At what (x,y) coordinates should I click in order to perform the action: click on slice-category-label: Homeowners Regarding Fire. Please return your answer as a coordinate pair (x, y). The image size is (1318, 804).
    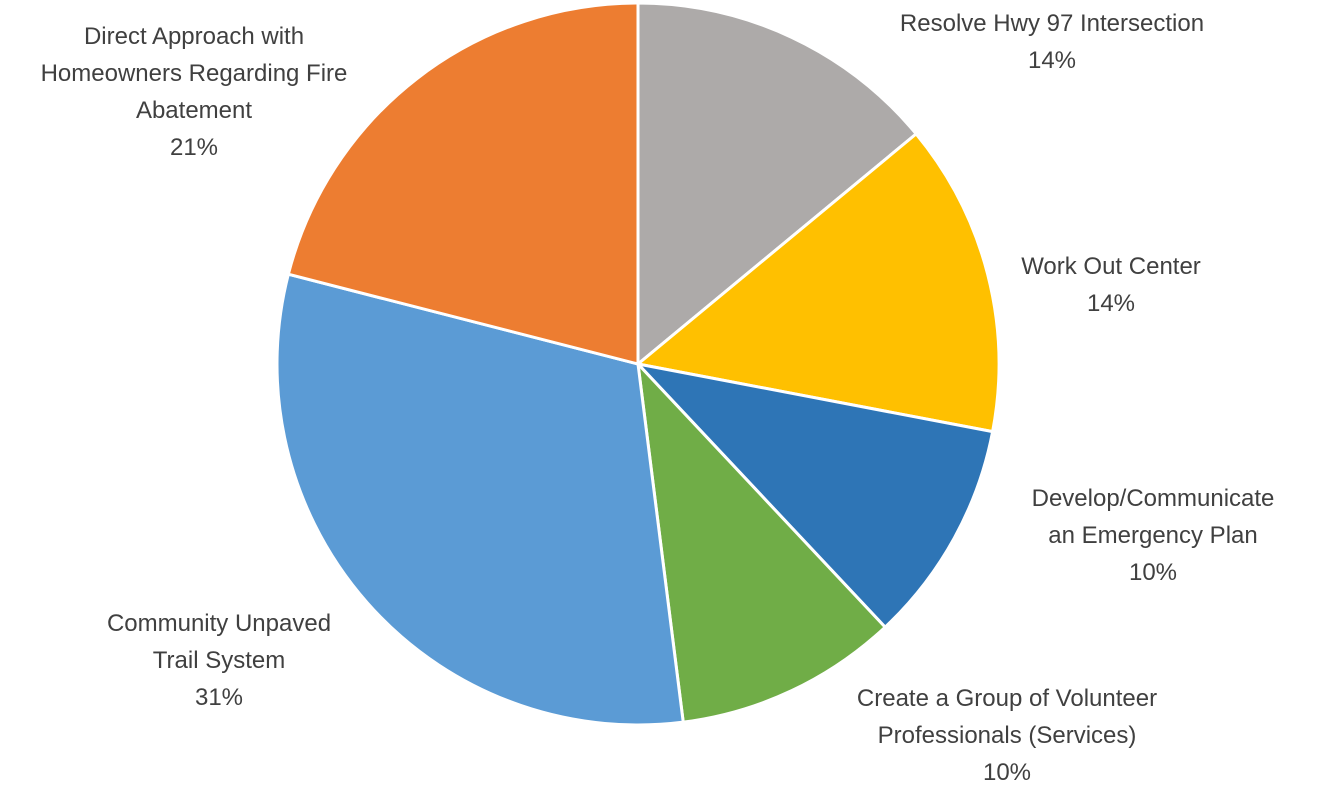
    Looking at the image, I should click on (194, 73).